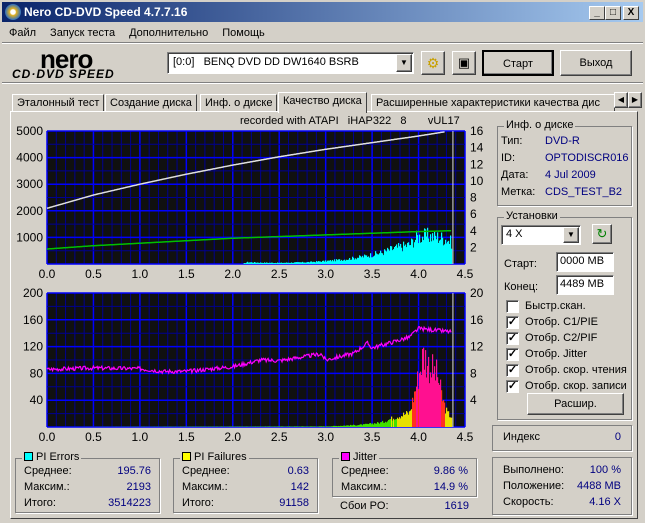 The height and width of the screenshot is (523, 645). What do you see at coordinates (345, 456) in the screenshot?
I see `jitter-swatch` at bounding box center [345, 456].